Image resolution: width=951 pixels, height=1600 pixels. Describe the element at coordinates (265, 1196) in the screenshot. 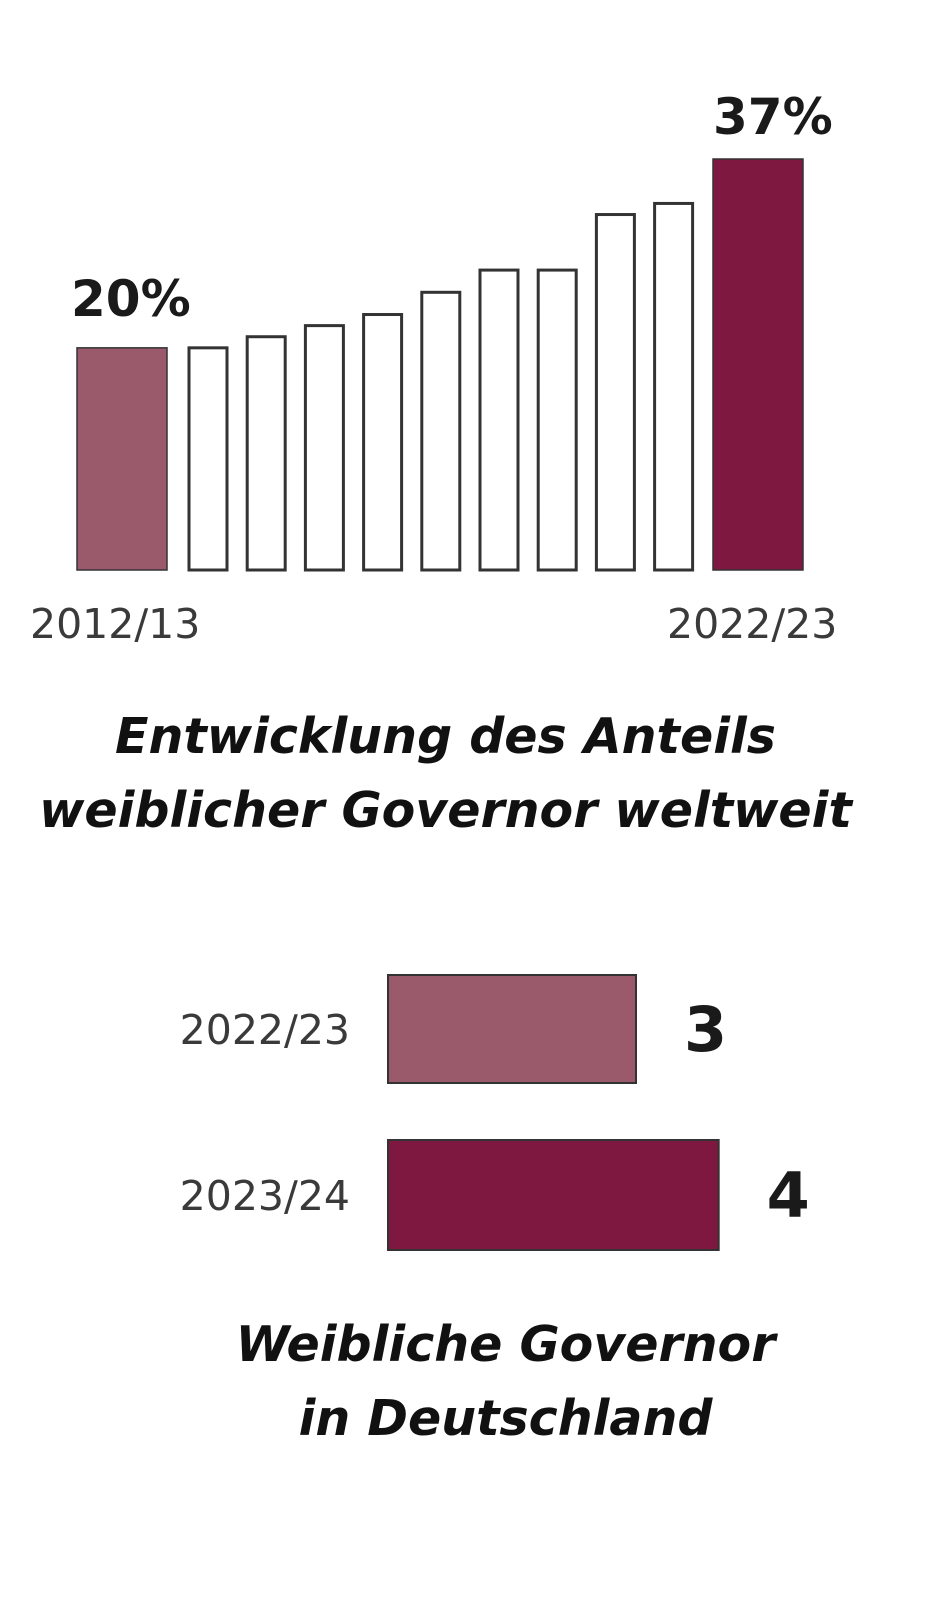

I see `y-category-2023-24: 2023/24` at that location.